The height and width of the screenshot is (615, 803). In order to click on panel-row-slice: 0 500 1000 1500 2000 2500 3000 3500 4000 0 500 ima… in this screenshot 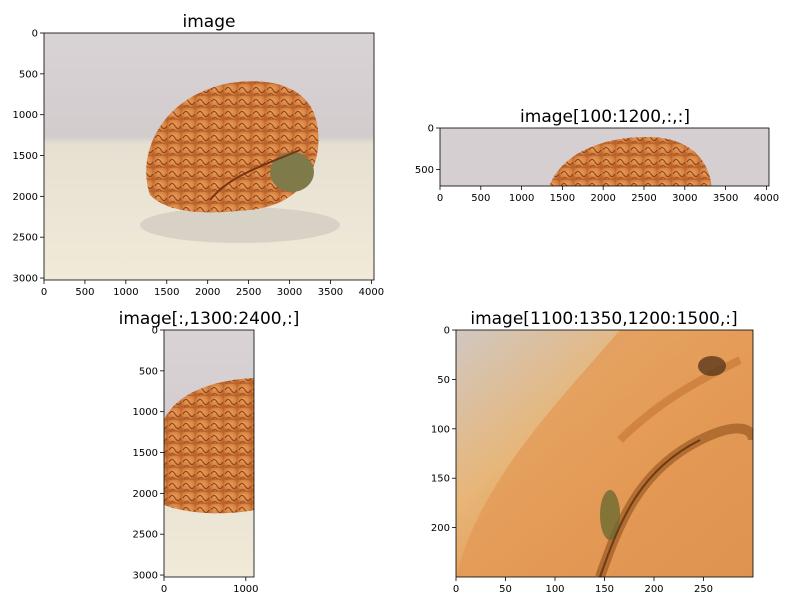, I will do `click(597, 155)`.